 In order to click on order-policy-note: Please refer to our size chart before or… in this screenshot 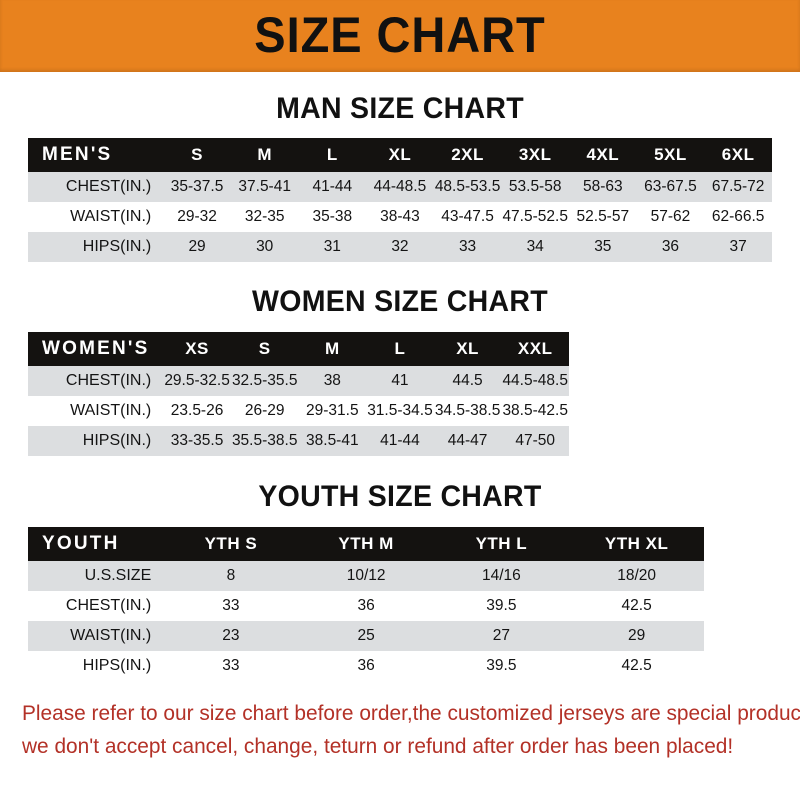, I will do `click(411, 730)`.